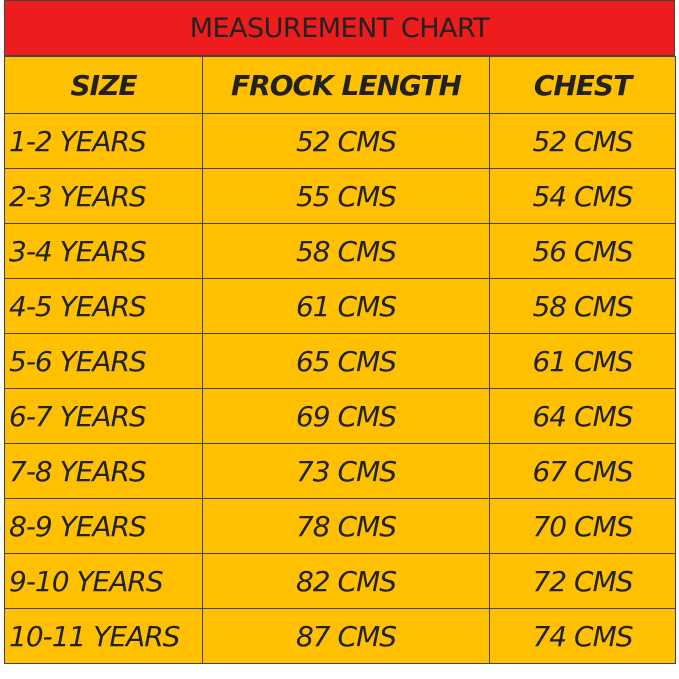  I want to click on value-cell: 65 CMS, so click(346, 361).